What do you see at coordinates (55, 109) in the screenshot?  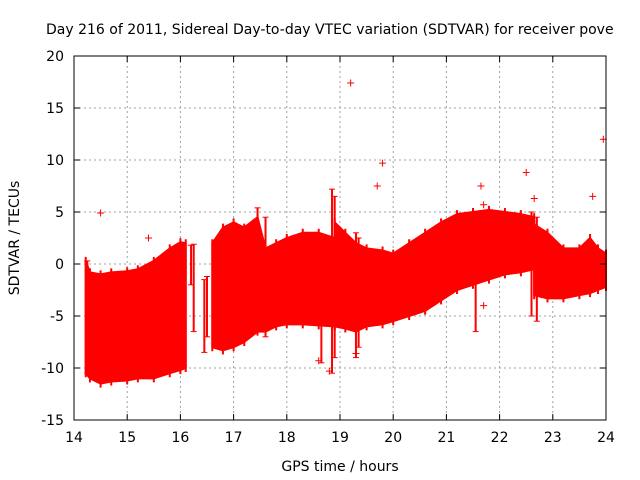 I see `y-tick-label: 15` at bounding box center [55, 109].